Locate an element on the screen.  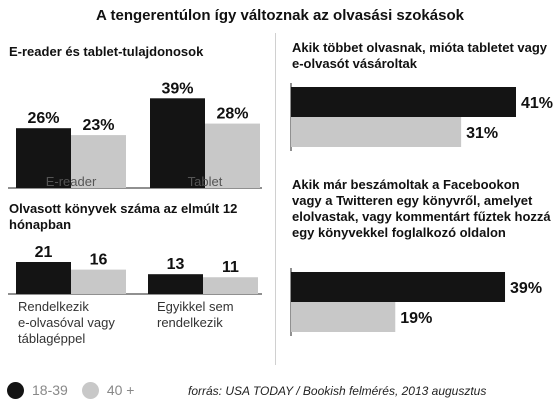
value-label-p2-c0-s0: 21 is located at coordinates (44, 252).